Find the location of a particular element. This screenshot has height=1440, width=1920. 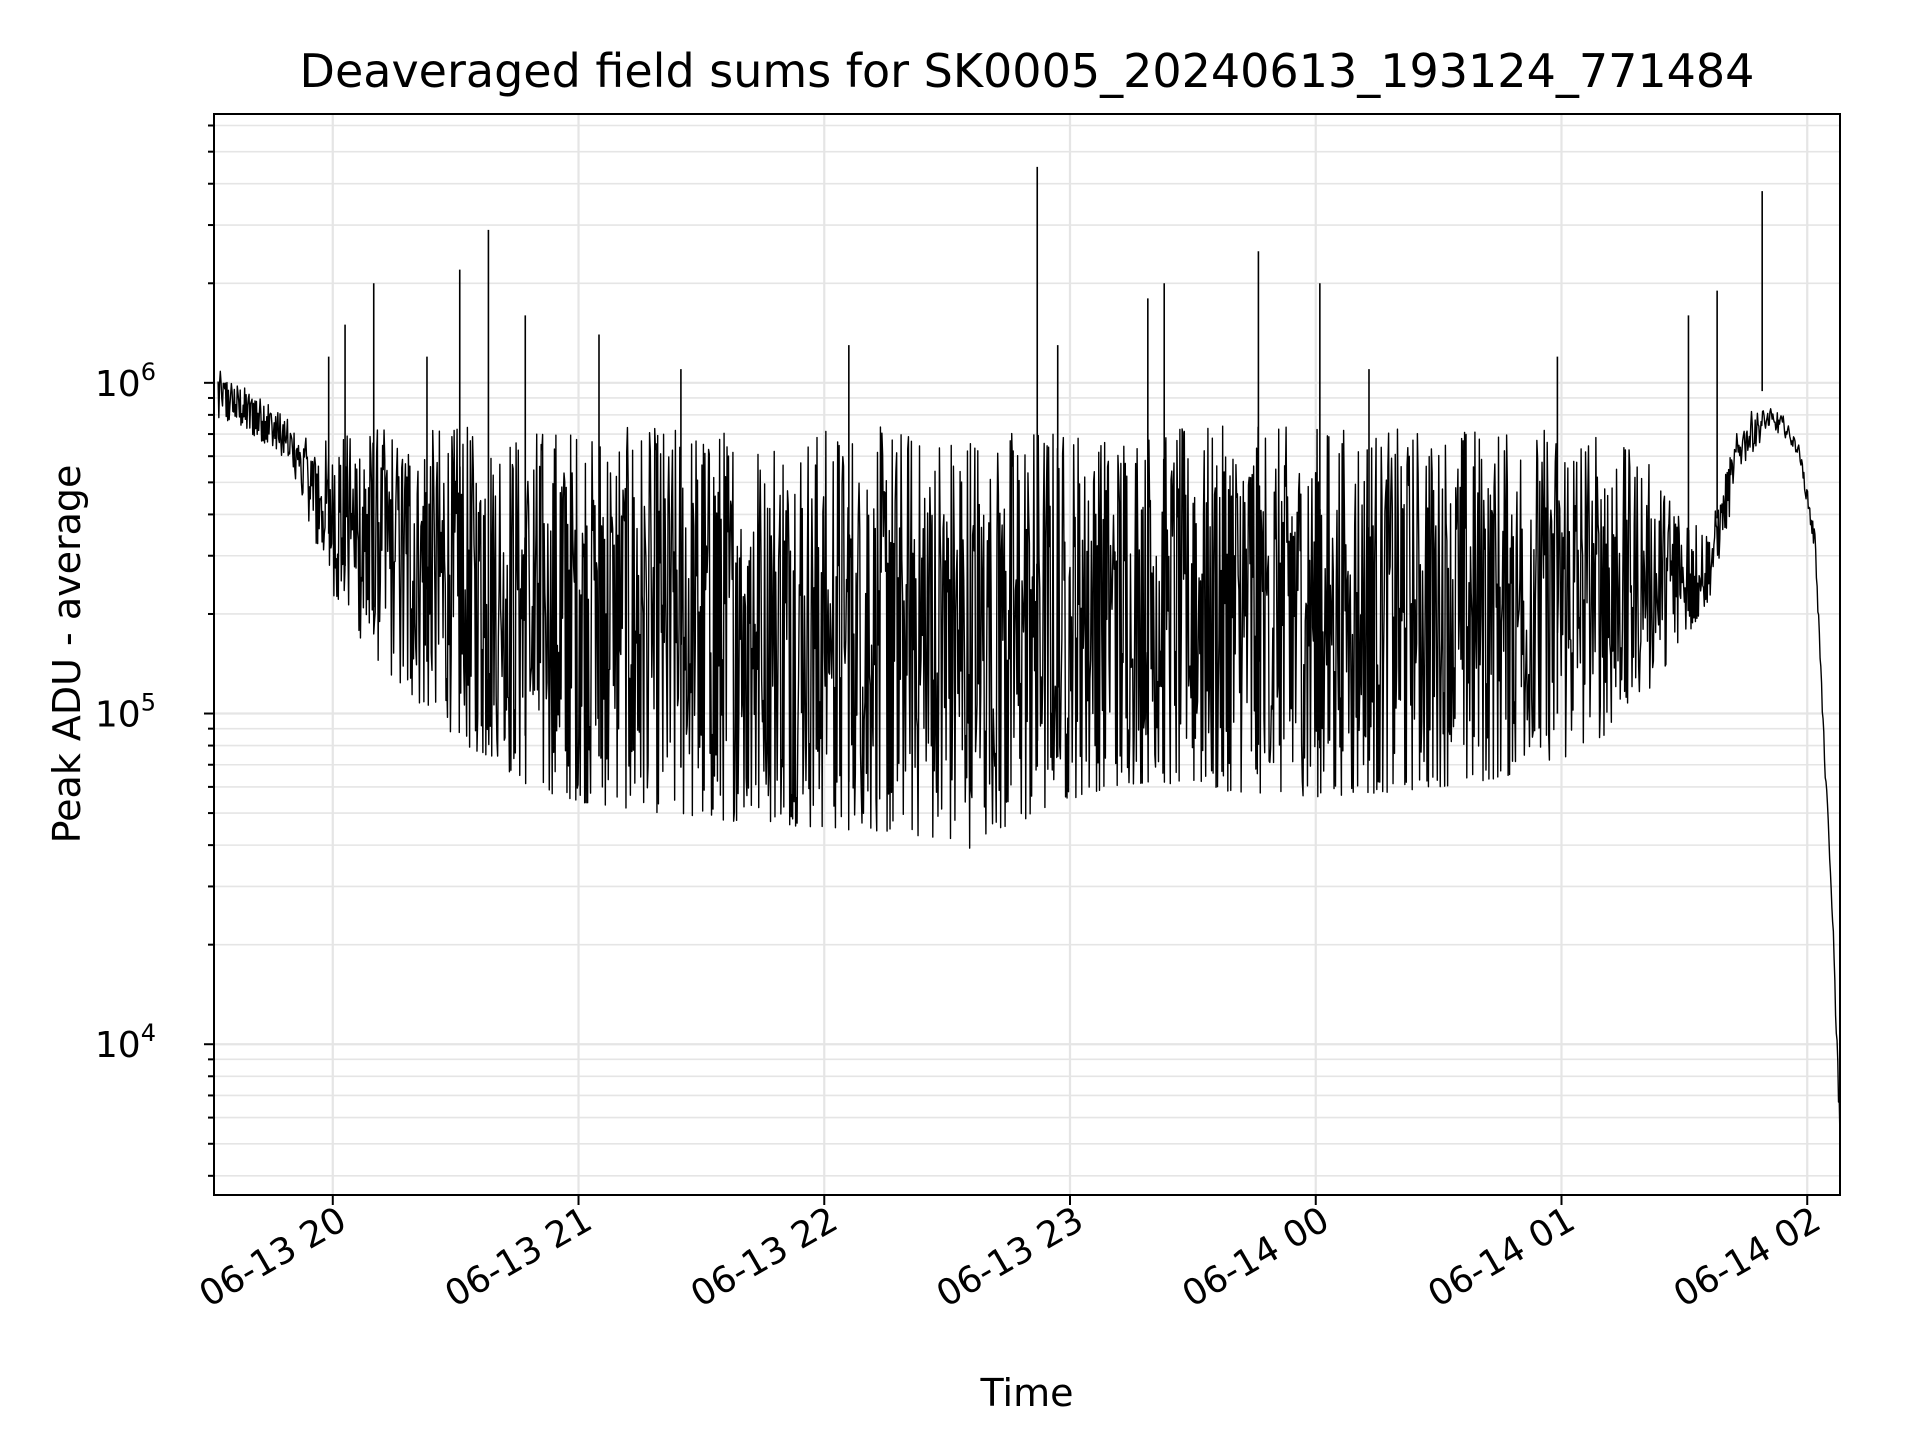

y-tick-label-exponent: 4 is located at coordinates (148, 1033).